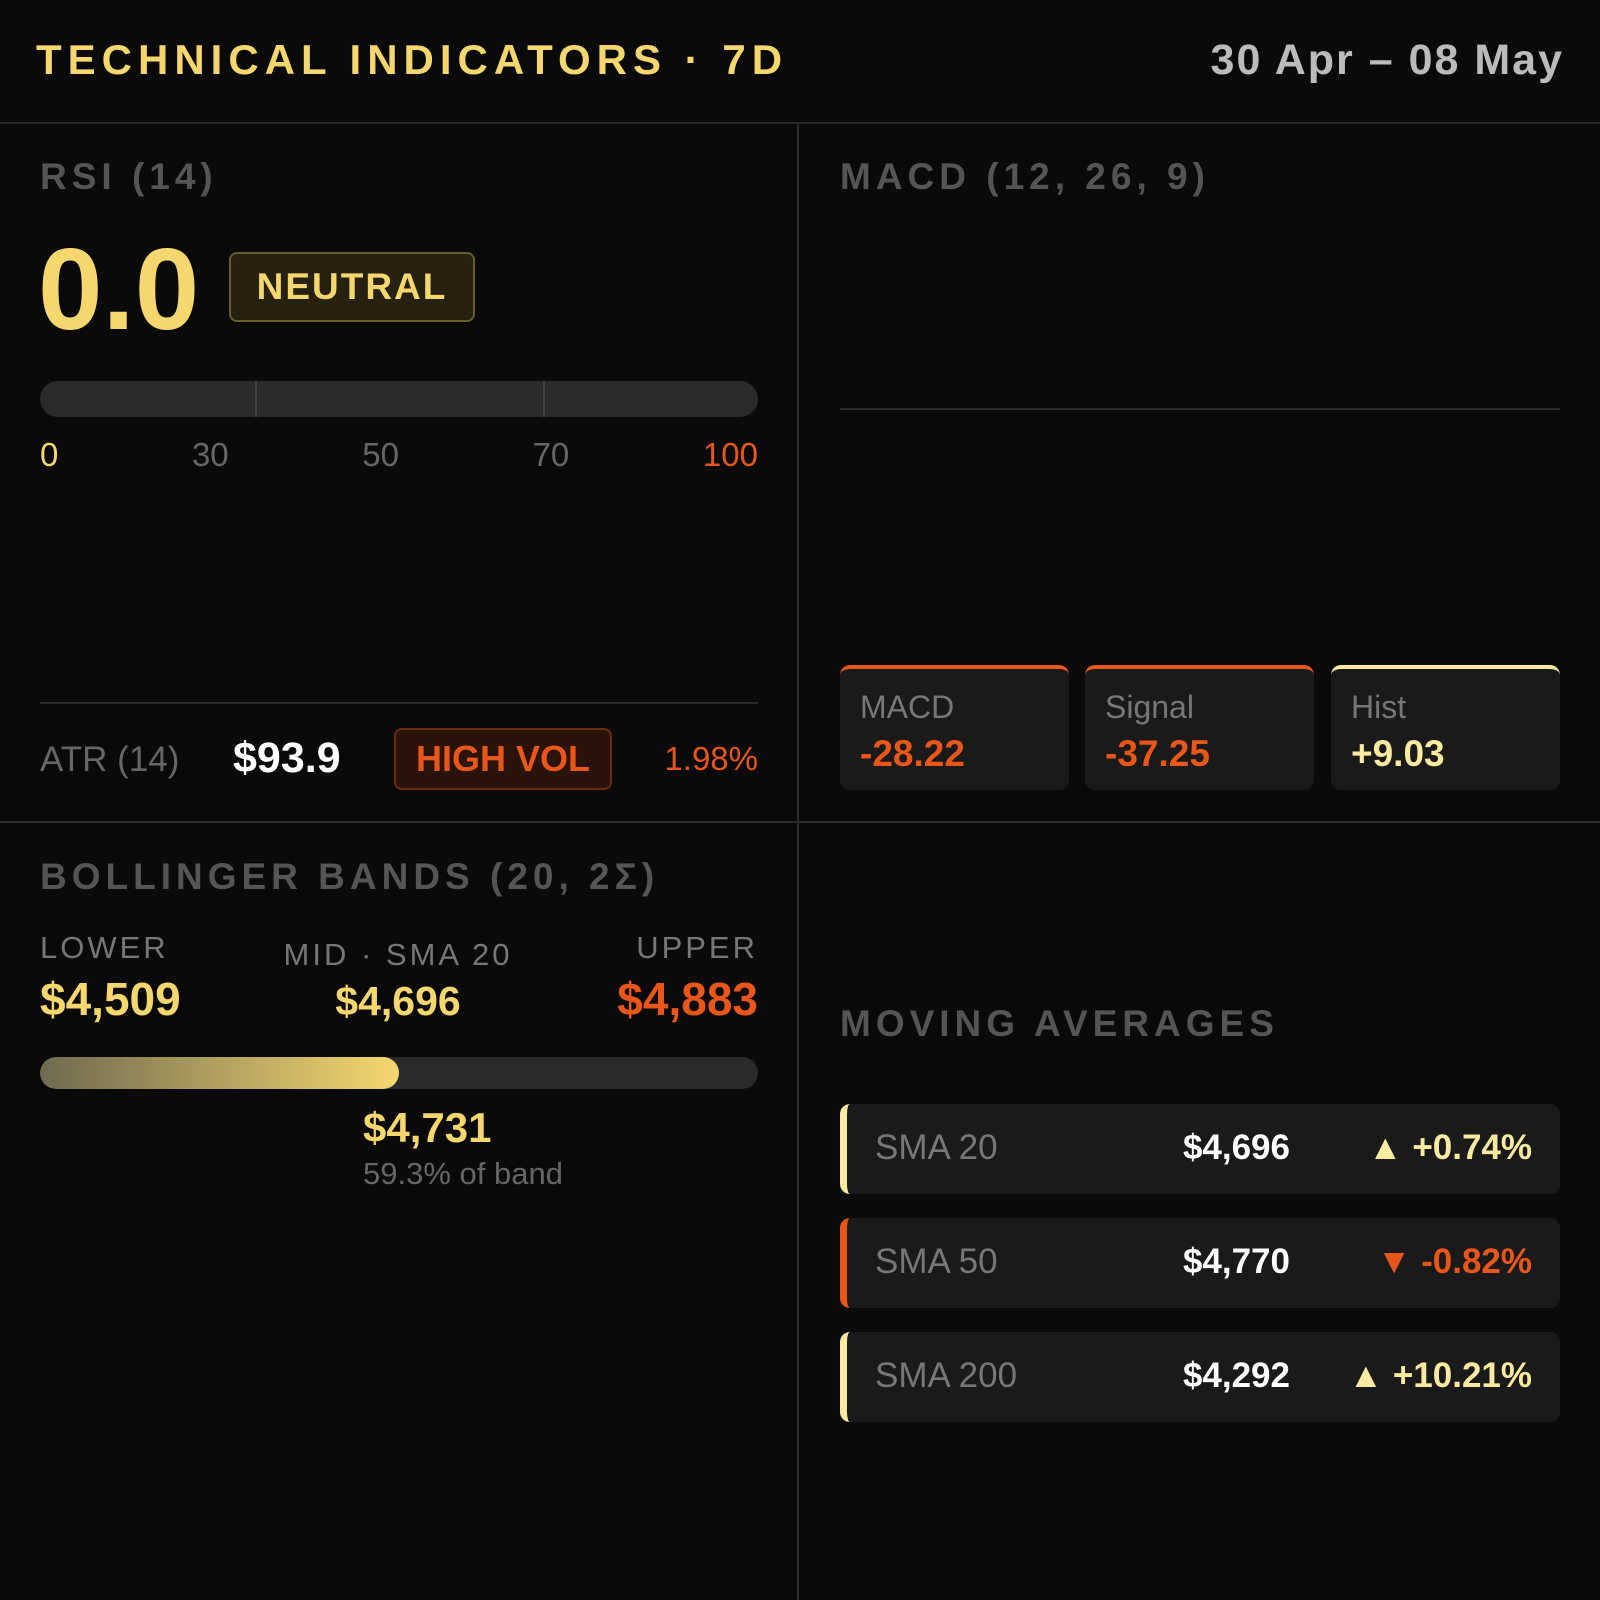  What do you see at coordinates (1199, 727) in the screenshot?
I see `macd-card: Signal -37.25` at bounding box center [1199, 727].